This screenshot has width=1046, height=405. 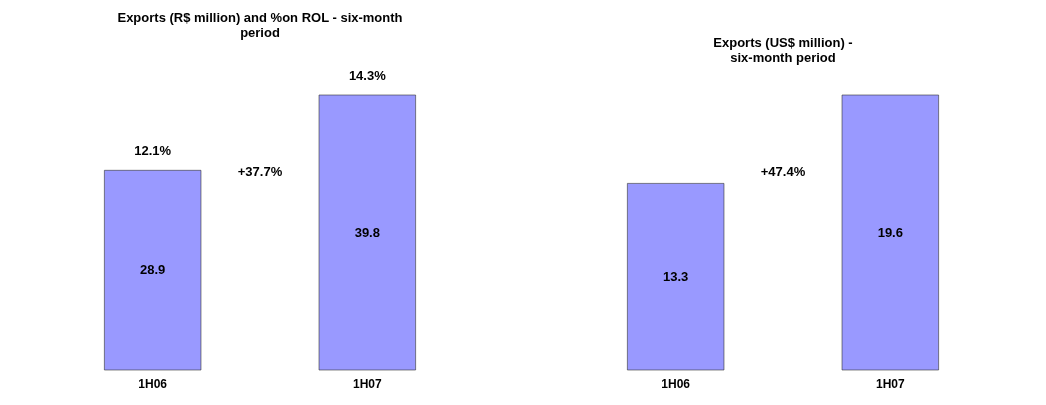 I want to click on text: 14.3%, so click(x=367, y=75).